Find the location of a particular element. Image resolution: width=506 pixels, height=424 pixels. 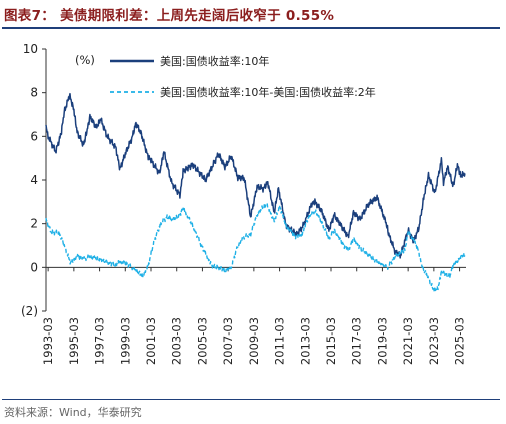

x-tick-label: 2023-03 is located at coordinates (434, 341).